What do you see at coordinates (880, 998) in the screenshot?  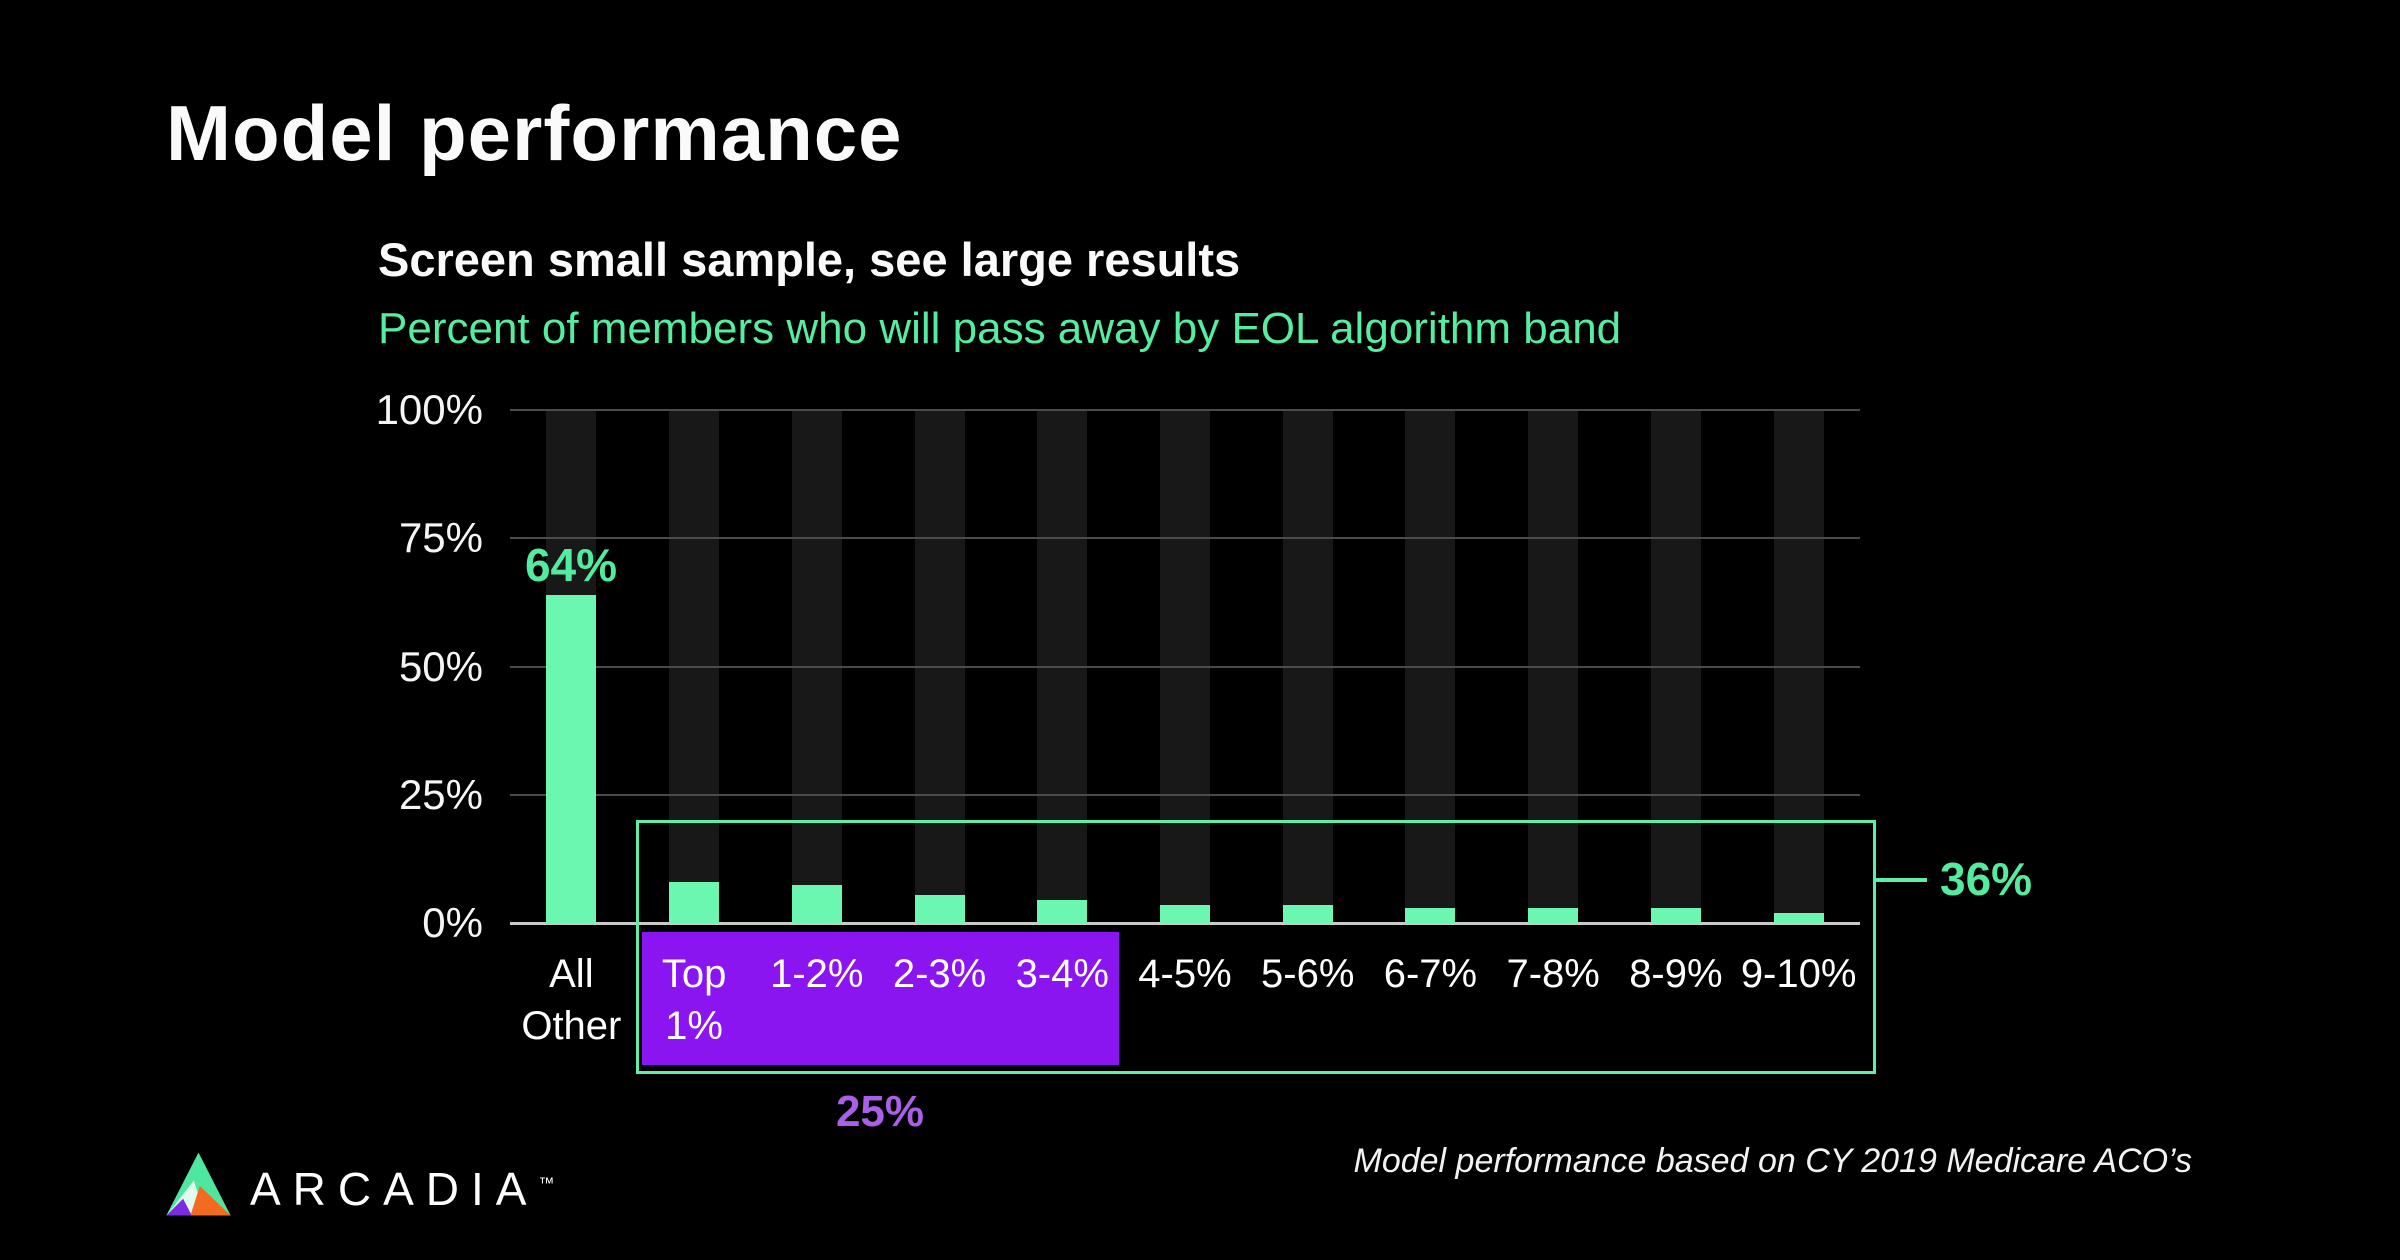 I see `top-four-band-highlight` at bounding box center [880, 998].